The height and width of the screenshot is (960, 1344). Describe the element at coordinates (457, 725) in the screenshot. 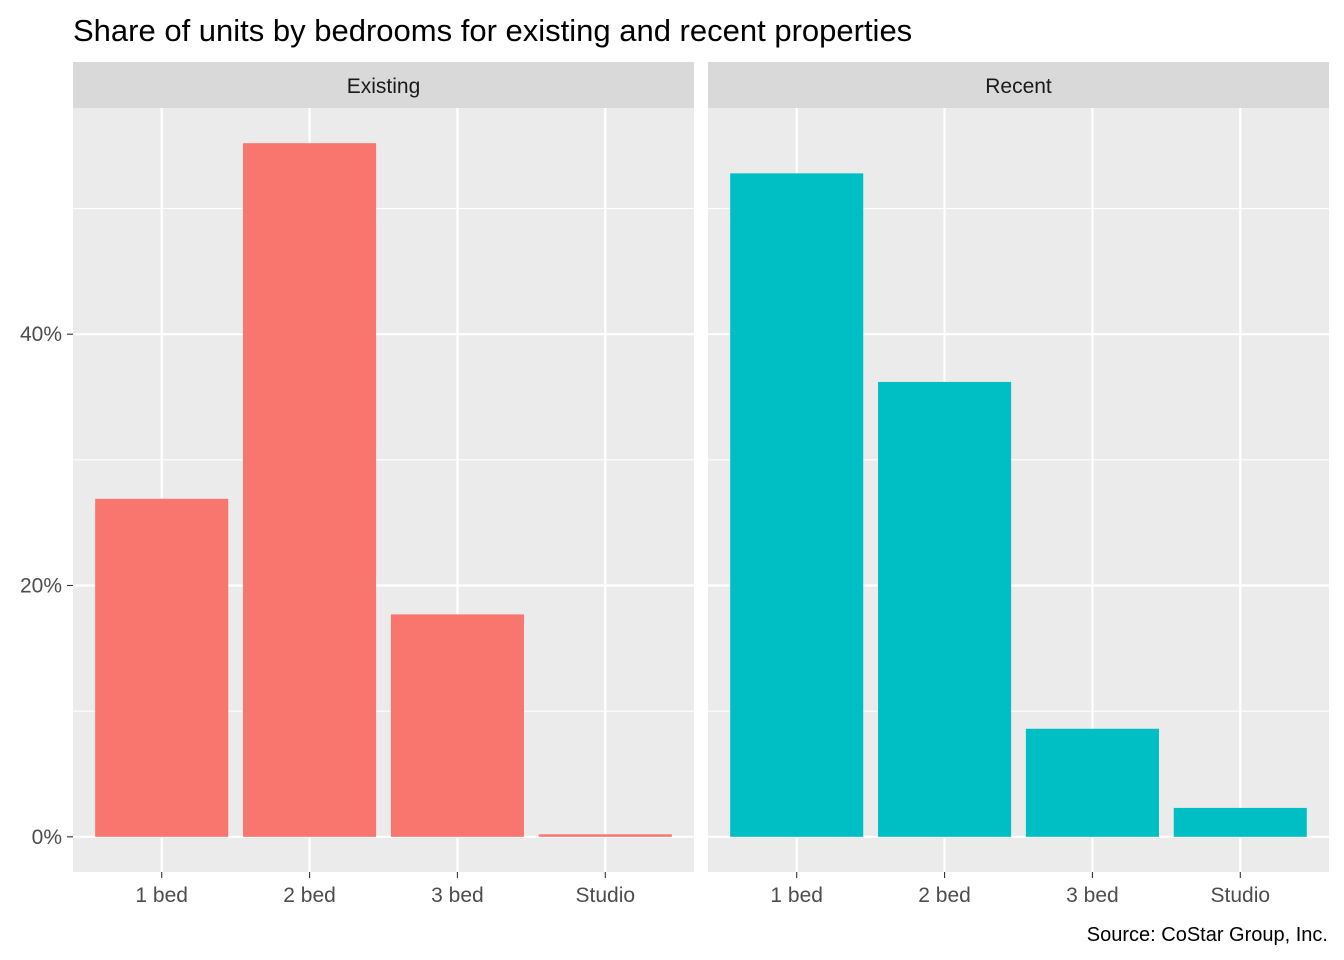

I see `bar-existing-3-bed` at that location.